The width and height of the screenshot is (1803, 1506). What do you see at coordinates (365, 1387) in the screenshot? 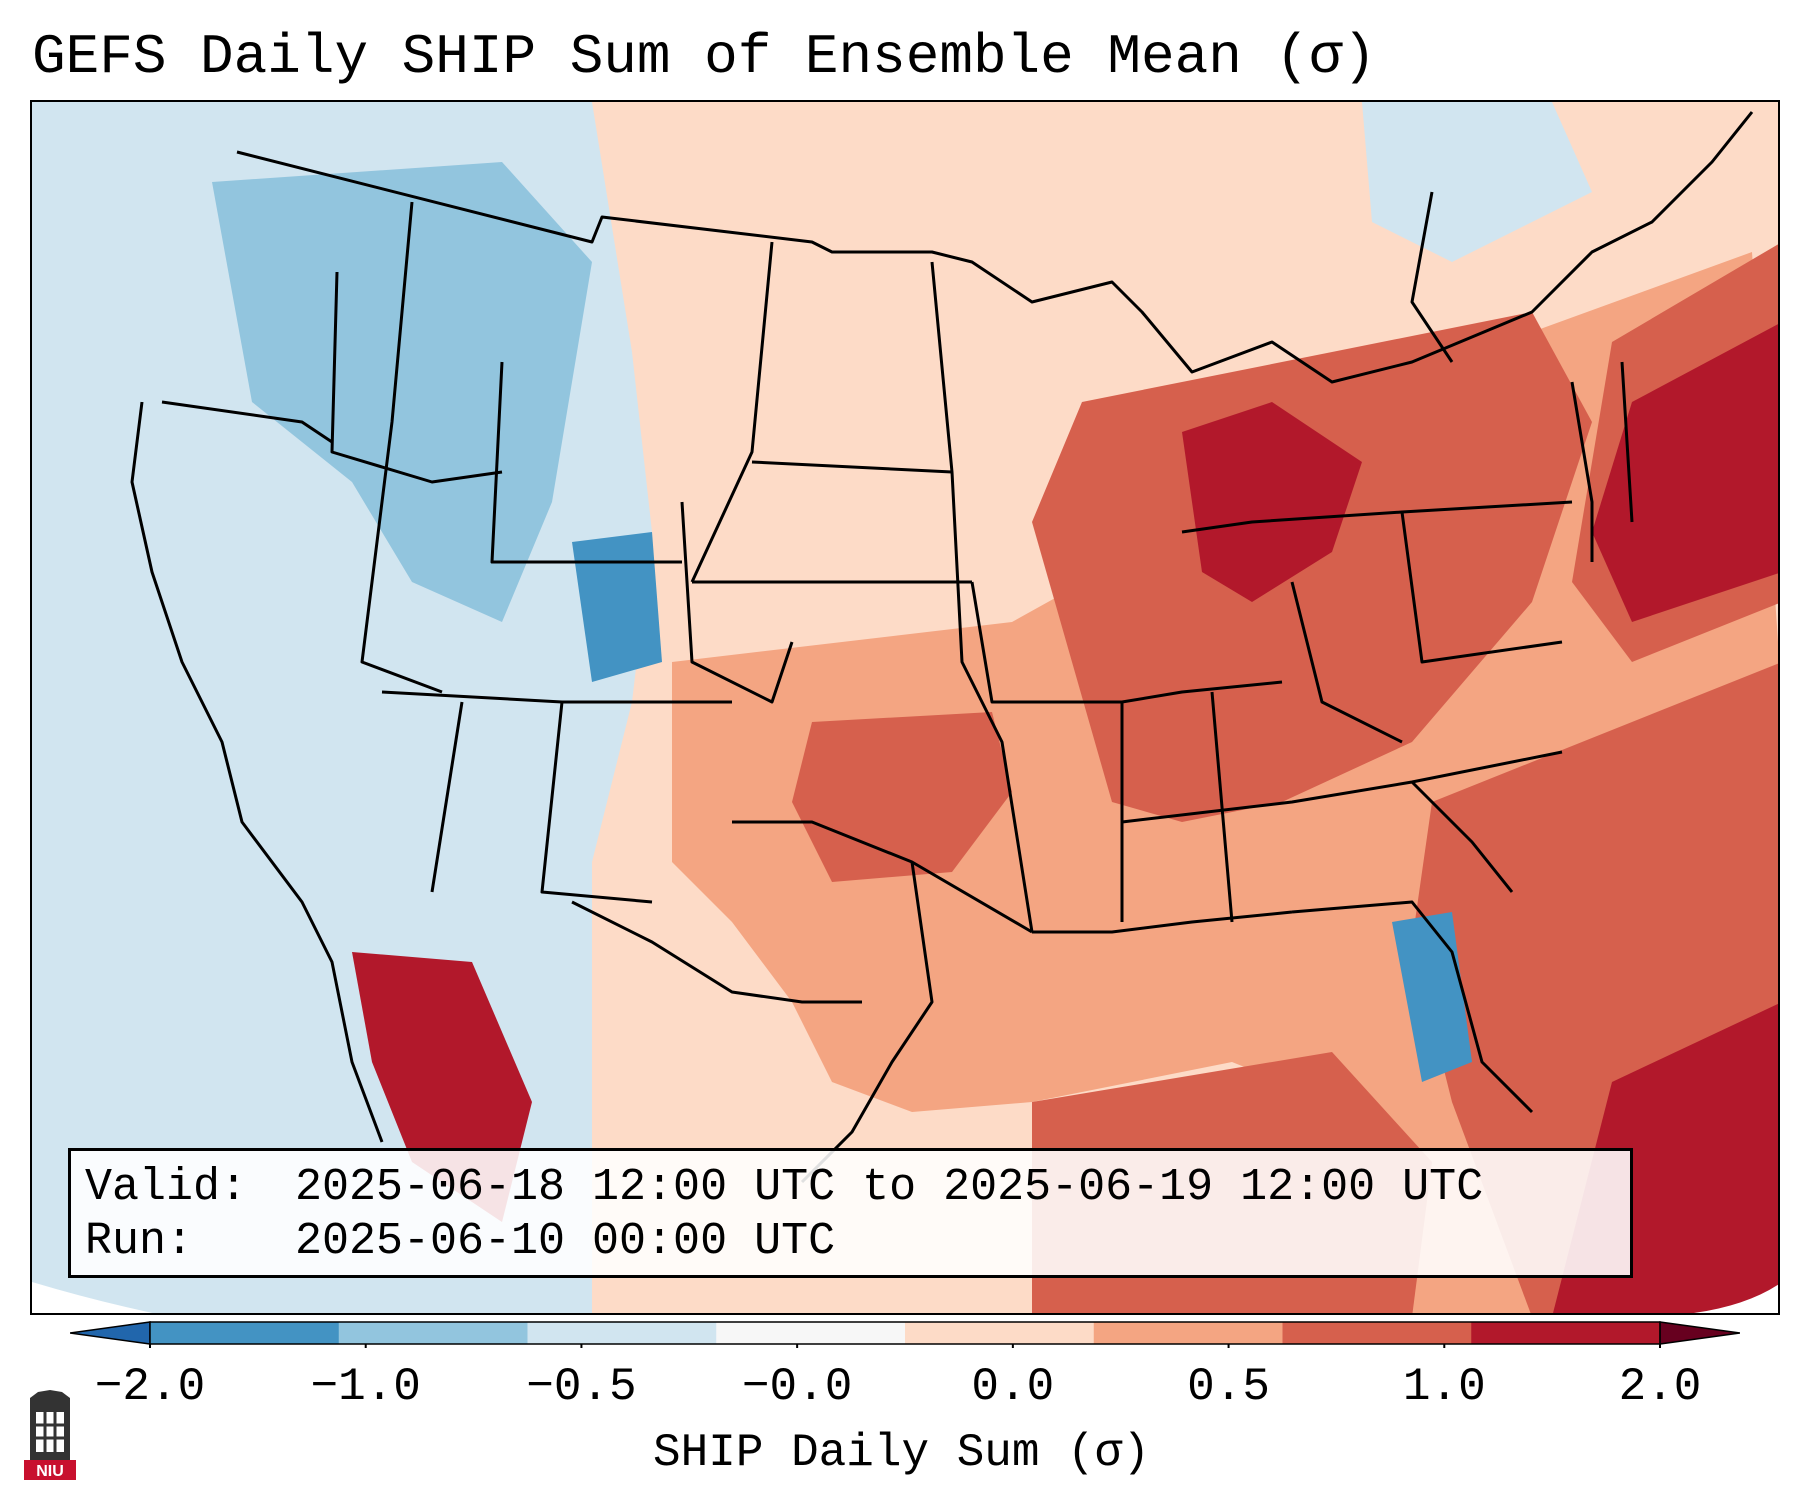
I see `colorbar-tick-label: −1.0` at bounding box center [365, 1387].